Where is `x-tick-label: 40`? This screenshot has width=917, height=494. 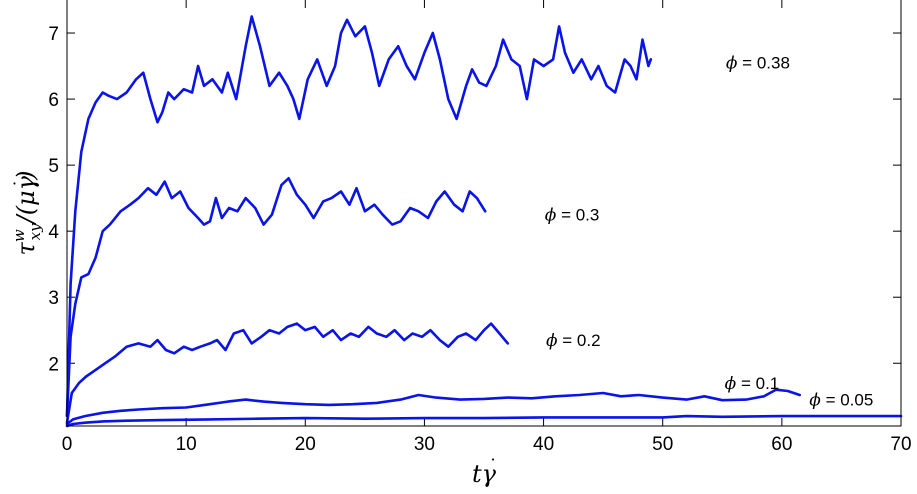
x-tick-label: 40 is located at coordinates (543, 444).